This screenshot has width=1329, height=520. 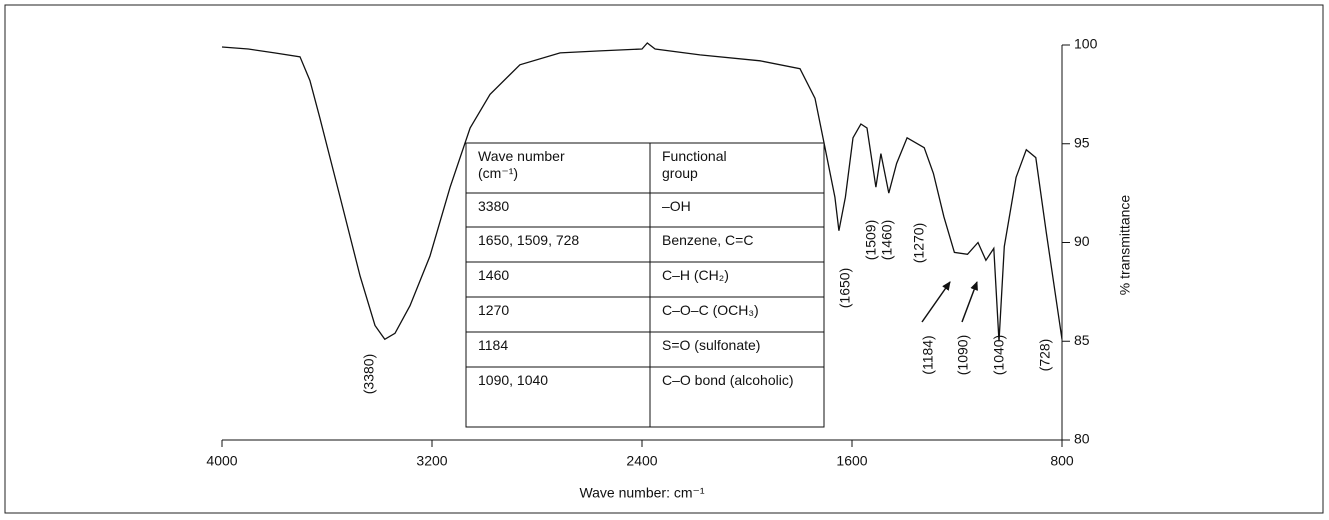 I want to click on table-cell-line: 1460, so click(x=493, y=275).